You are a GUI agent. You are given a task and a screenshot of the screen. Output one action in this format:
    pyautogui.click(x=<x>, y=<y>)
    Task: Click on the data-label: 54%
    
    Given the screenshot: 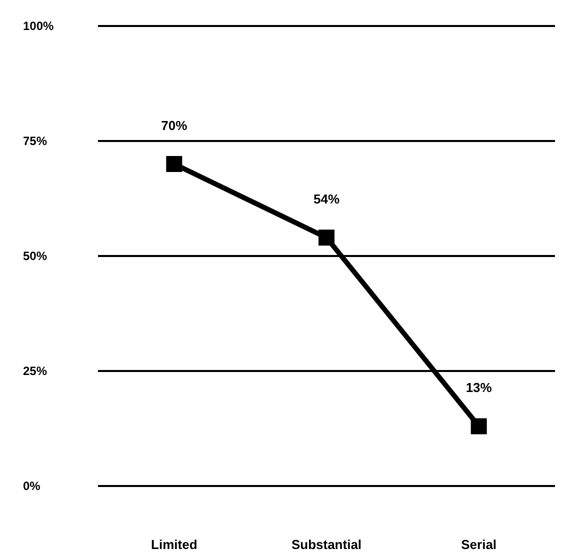 What is the action you would take?
    pyautogui.click(x=326, y=199)
    